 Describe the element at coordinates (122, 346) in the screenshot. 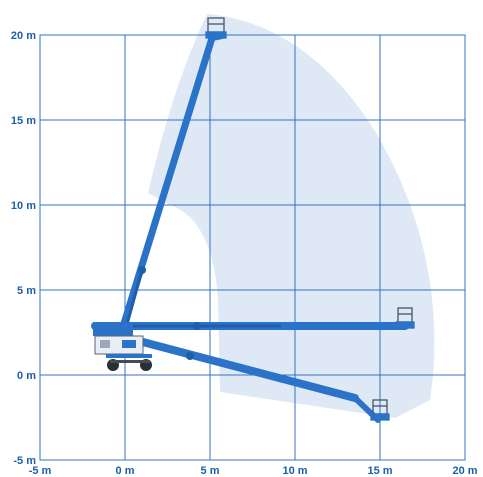

I see `machine-chassis` at that location.